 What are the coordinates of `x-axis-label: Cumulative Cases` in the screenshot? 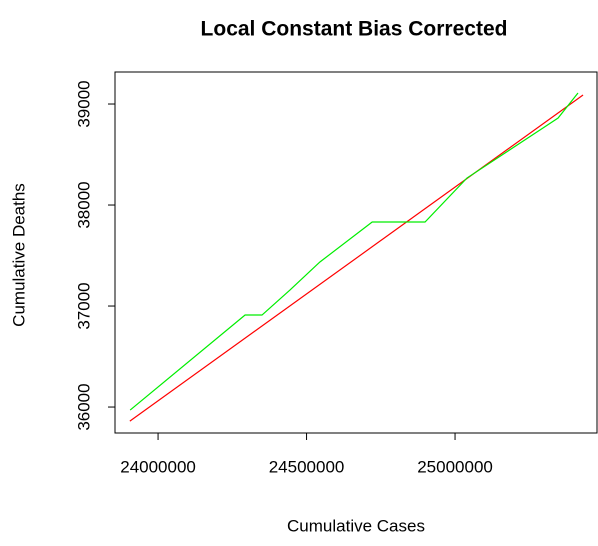 It's located at (356, 525).